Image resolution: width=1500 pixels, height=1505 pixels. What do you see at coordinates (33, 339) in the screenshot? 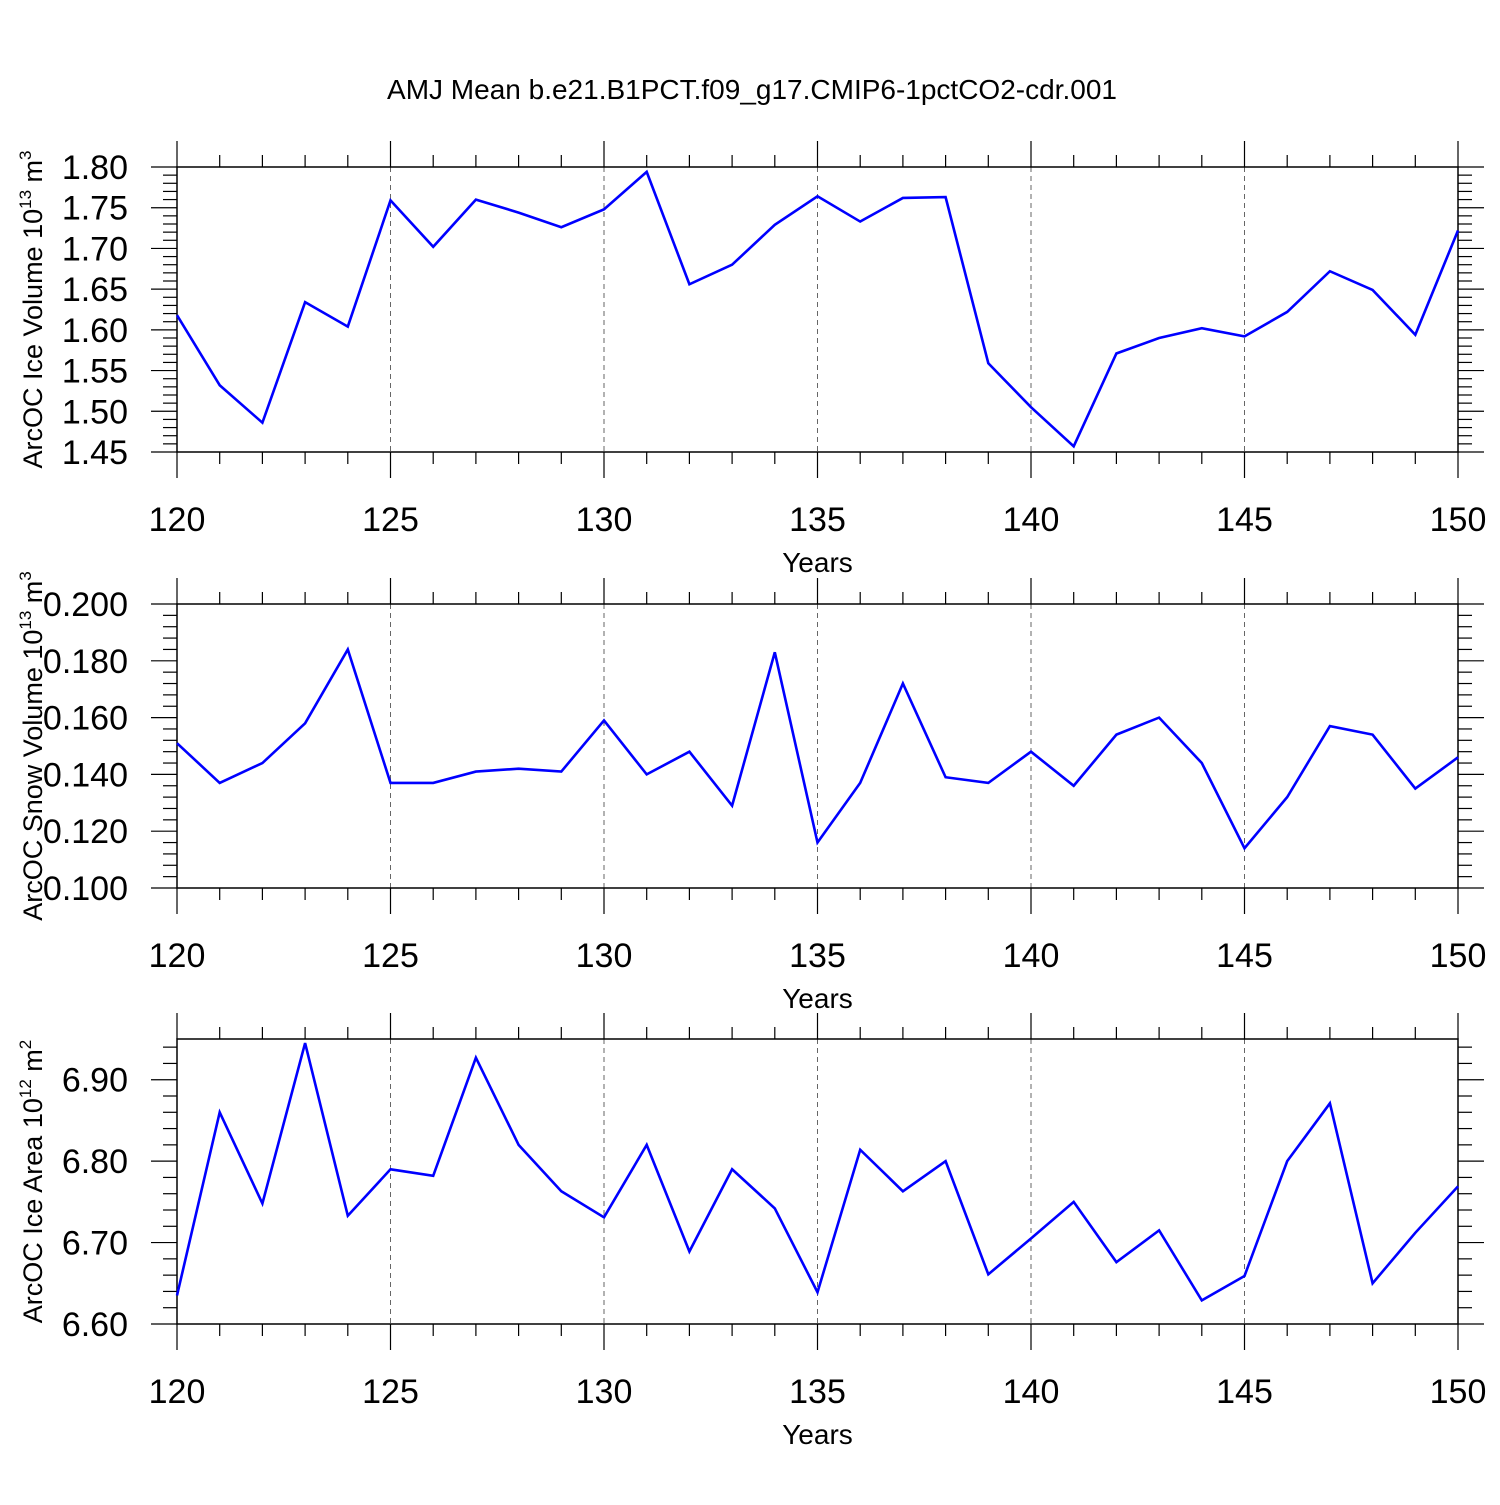
I see `y-axis-label-main: ArcOC Ice Volume 10` at bounding box center [33, 339].